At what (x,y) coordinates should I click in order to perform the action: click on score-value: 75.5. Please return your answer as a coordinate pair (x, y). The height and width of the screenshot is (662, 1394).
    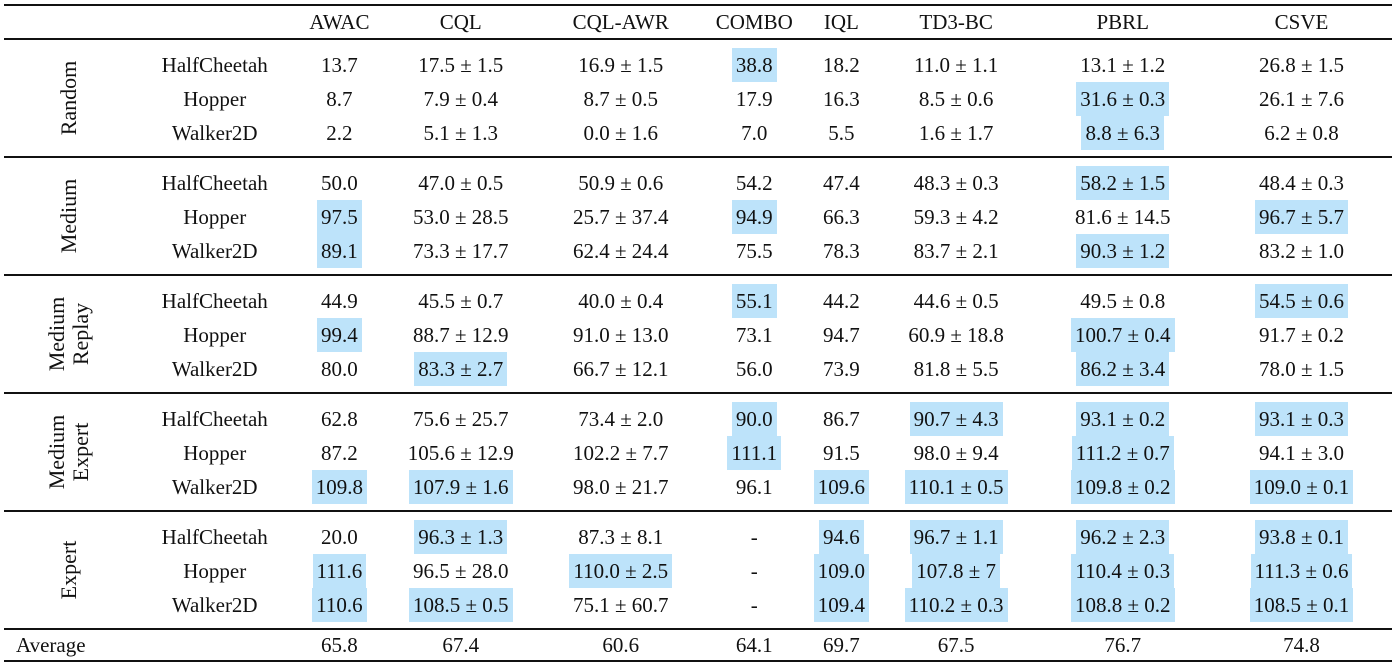
    Looking at the image, I should click on (754, 251).